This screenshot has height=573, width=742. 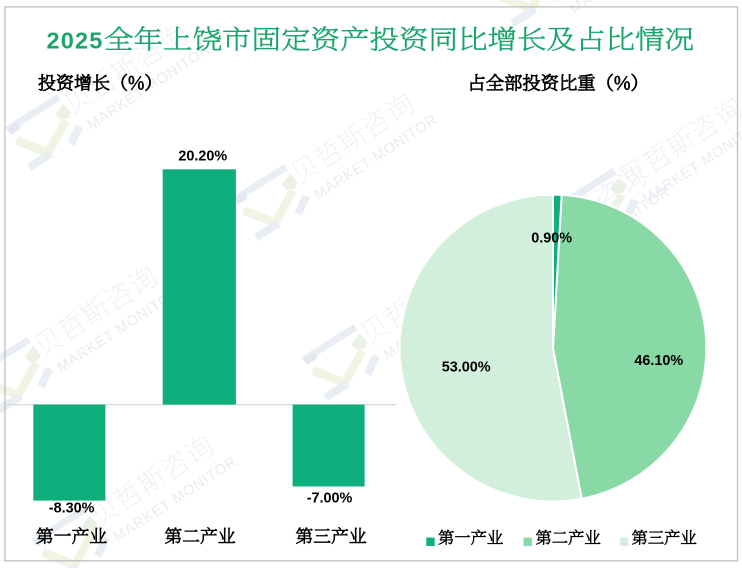 What do you see at coordinates (330, 499) in the screenshot?
I see `svg-text: -7.00%` at bounding box center [330, 499].